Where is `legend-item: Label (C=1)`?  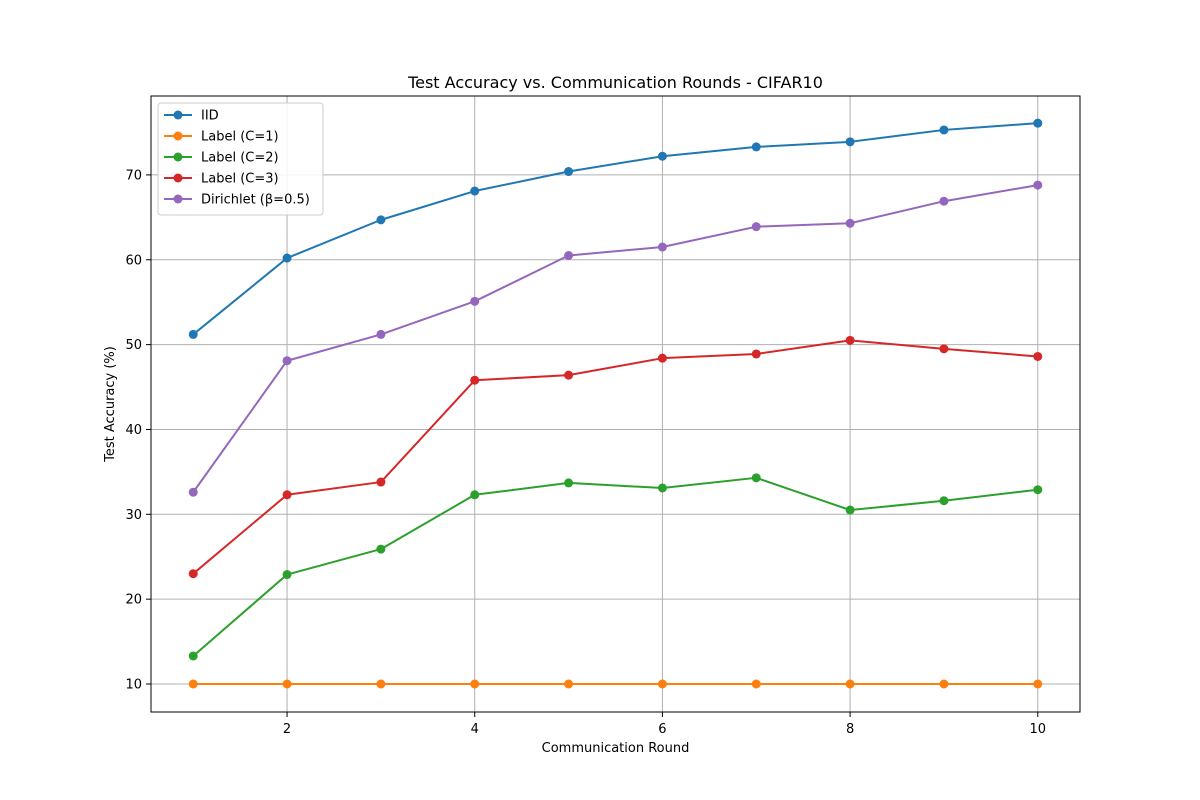
legend-item: Label (C=1) is located at coordinates (221, 137).